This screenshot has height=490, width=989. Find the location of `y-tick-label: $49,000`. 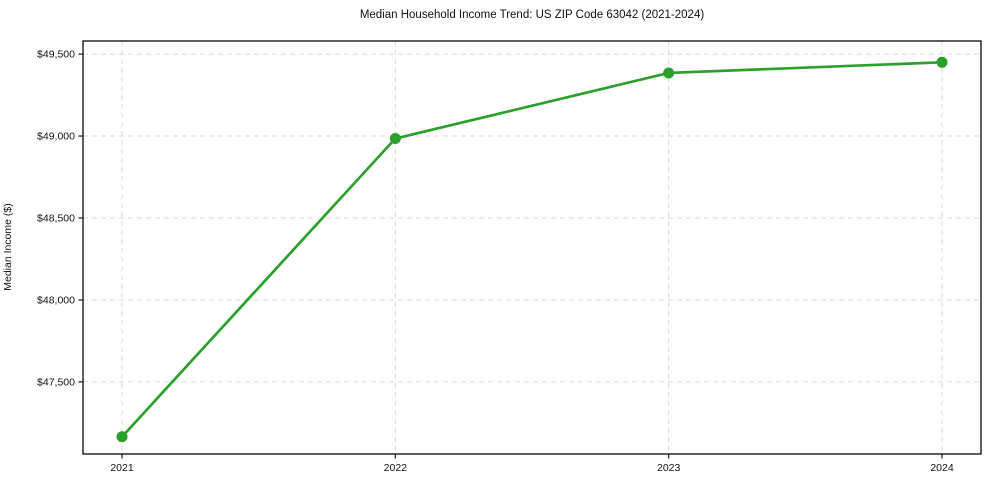

y-tick-label: $49,000 is located at coordinates (56, 137).